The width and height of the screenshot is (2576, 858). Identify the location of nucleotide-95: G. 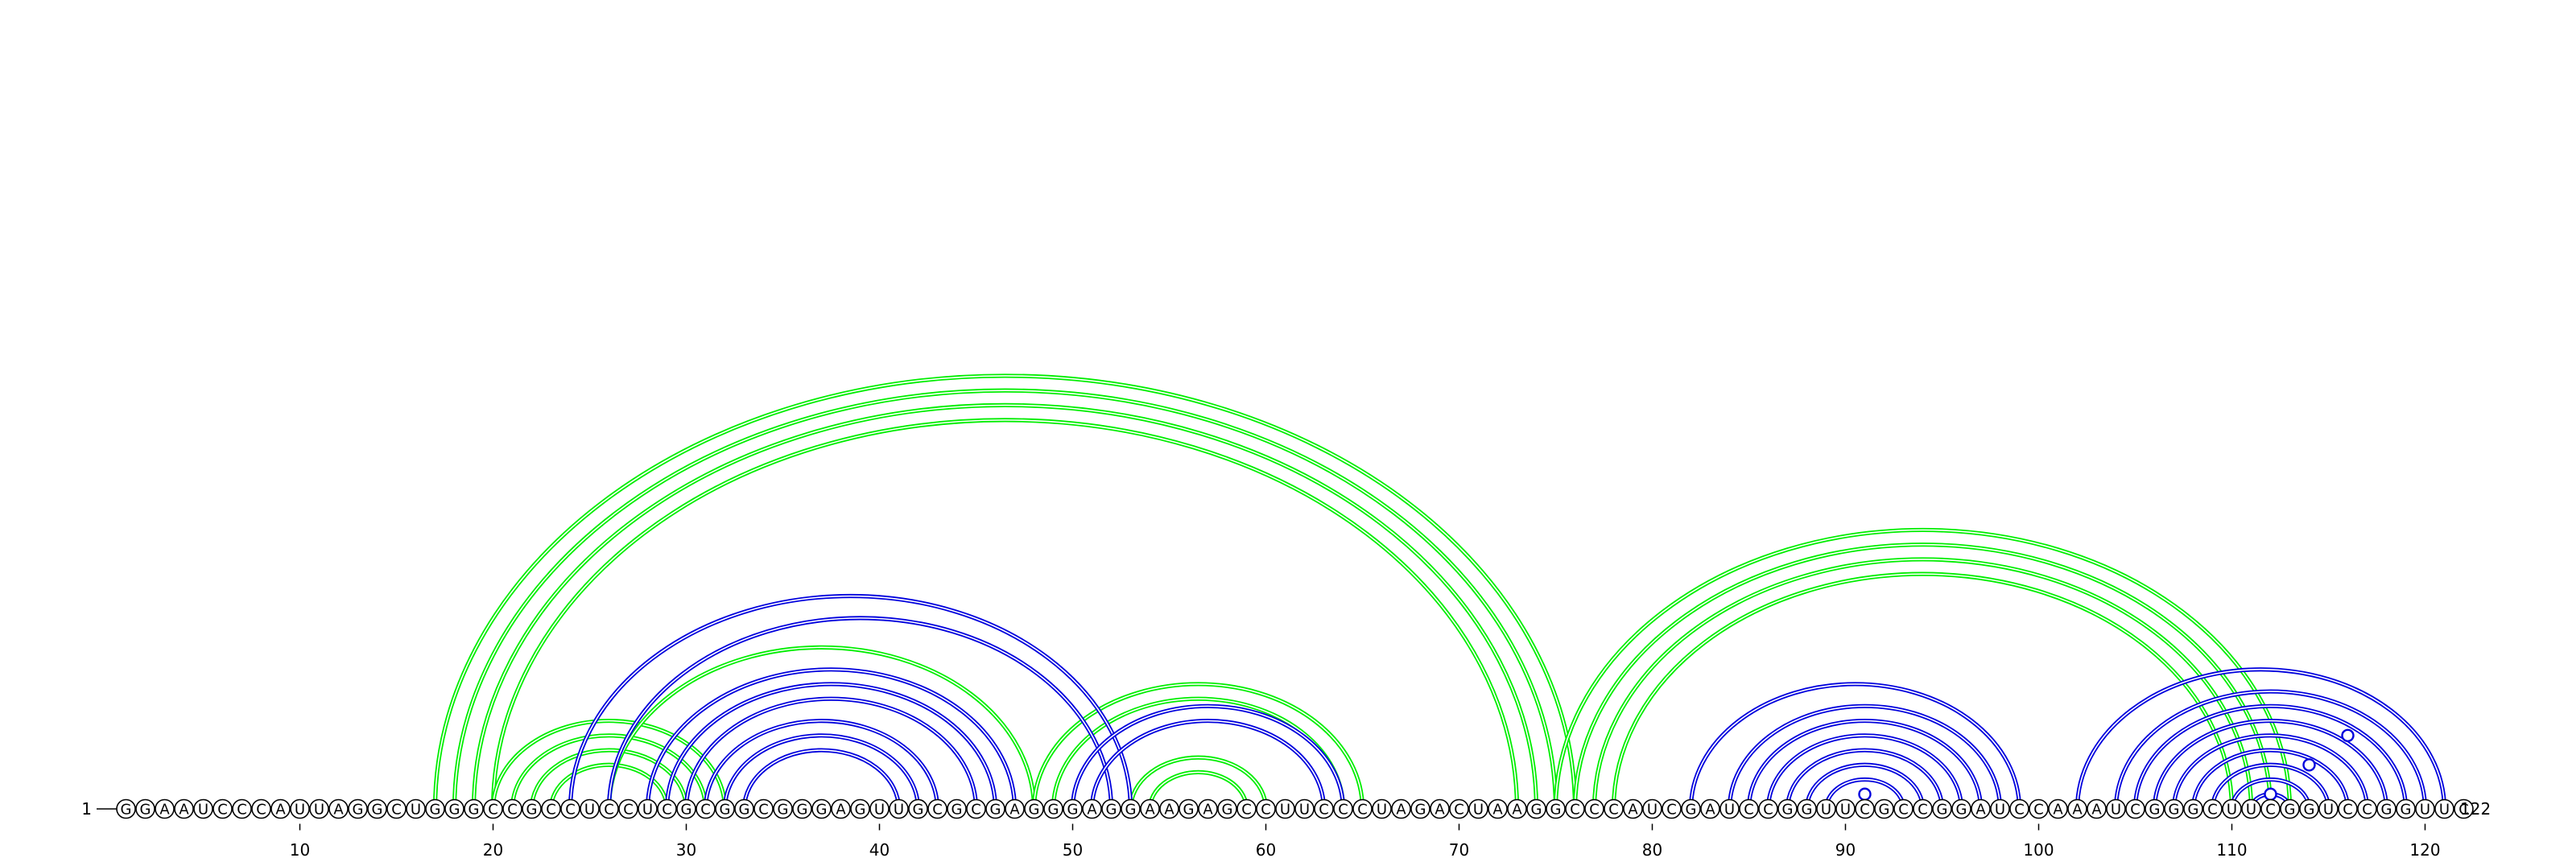
(1942, 808).